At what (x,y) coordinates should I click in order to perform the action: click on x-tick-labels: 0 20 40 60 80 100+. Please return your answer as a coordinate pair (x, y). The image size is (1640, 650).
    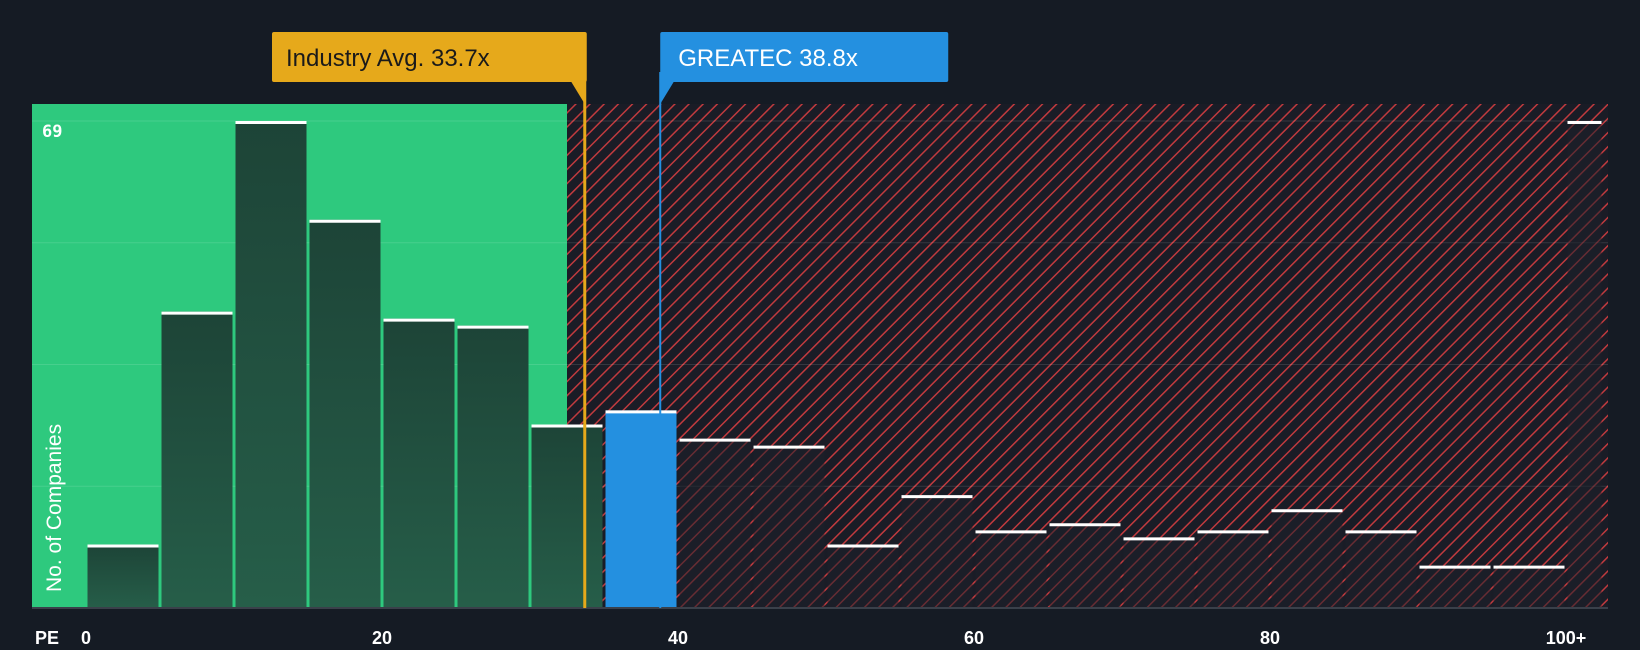
    Looking at the image, I should click on (833, 638).